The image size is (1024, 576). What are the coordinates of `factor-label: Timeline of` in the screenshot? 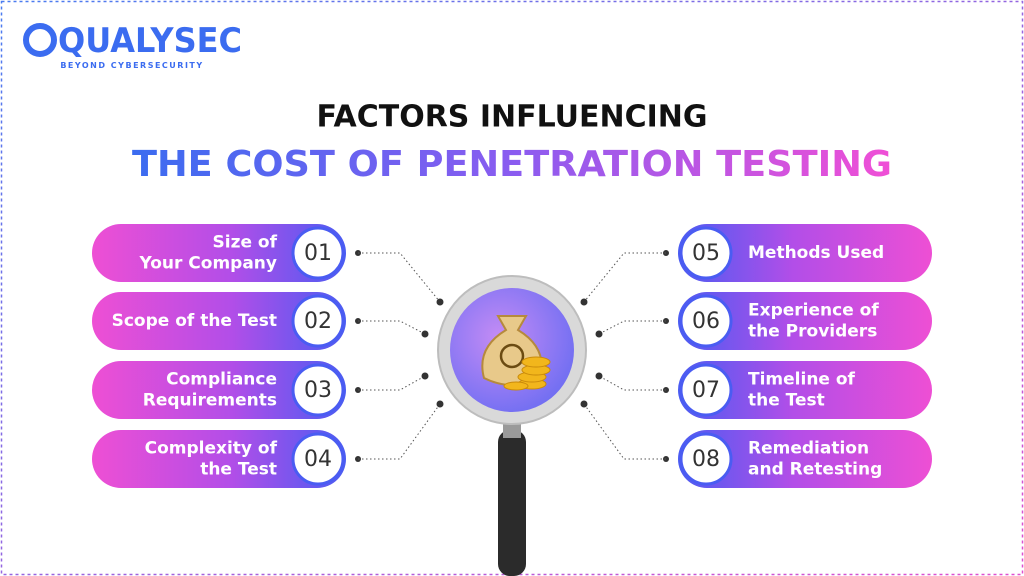 It's located at (802, 380).